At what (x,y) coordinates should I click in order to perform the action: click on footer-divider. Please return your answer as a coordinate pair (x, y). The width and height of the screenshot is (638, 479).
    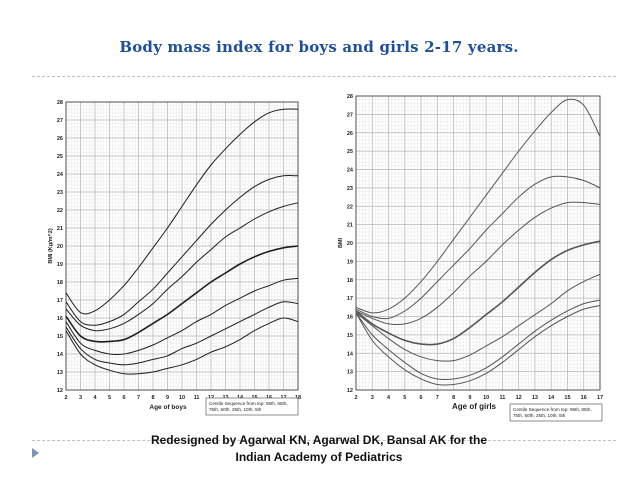
    Looking at the image, I should click on (324, 440).